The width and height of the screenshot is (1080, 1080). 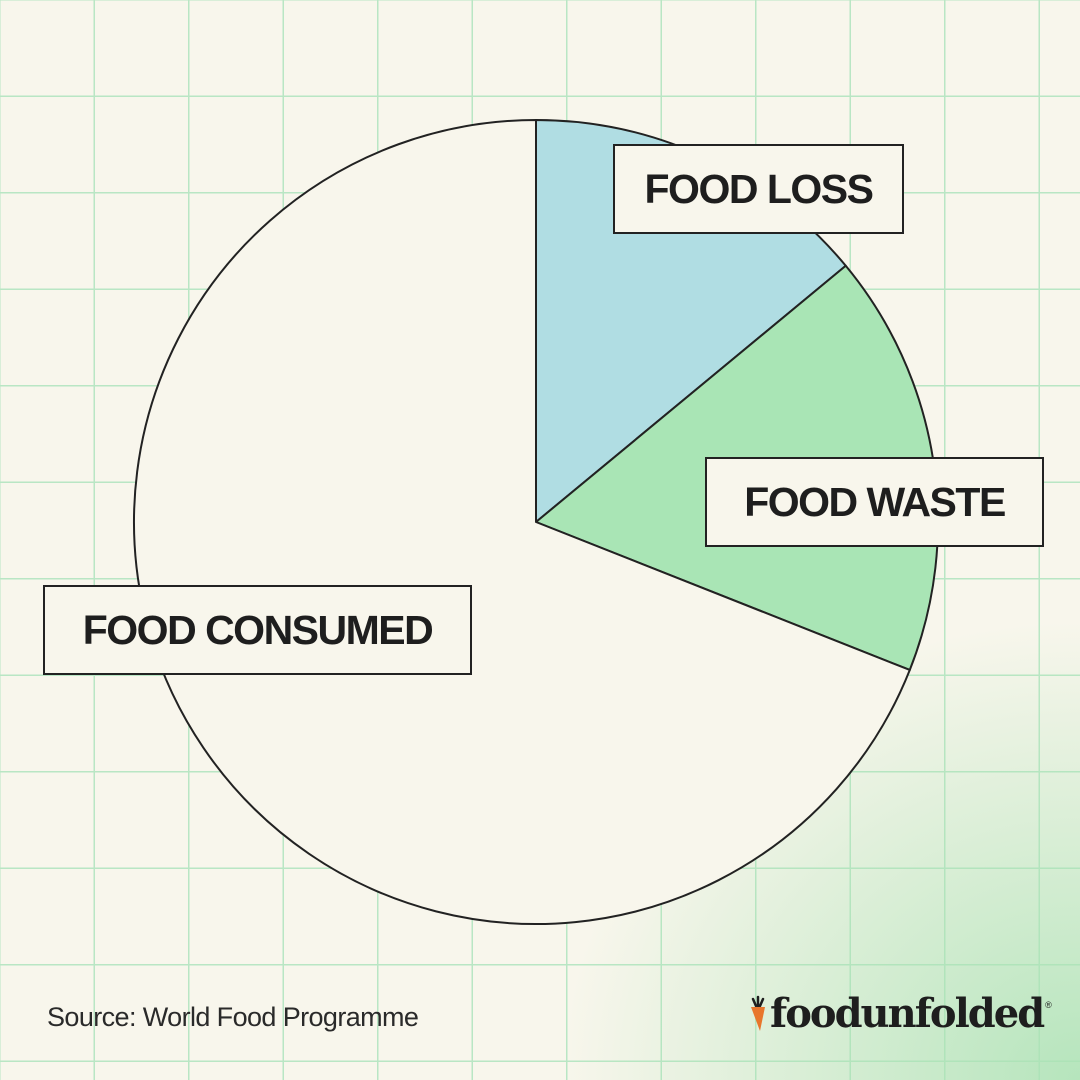 I want to click on food-consumed-label: FOOD CONSUMED, so click(x=257, y=630).